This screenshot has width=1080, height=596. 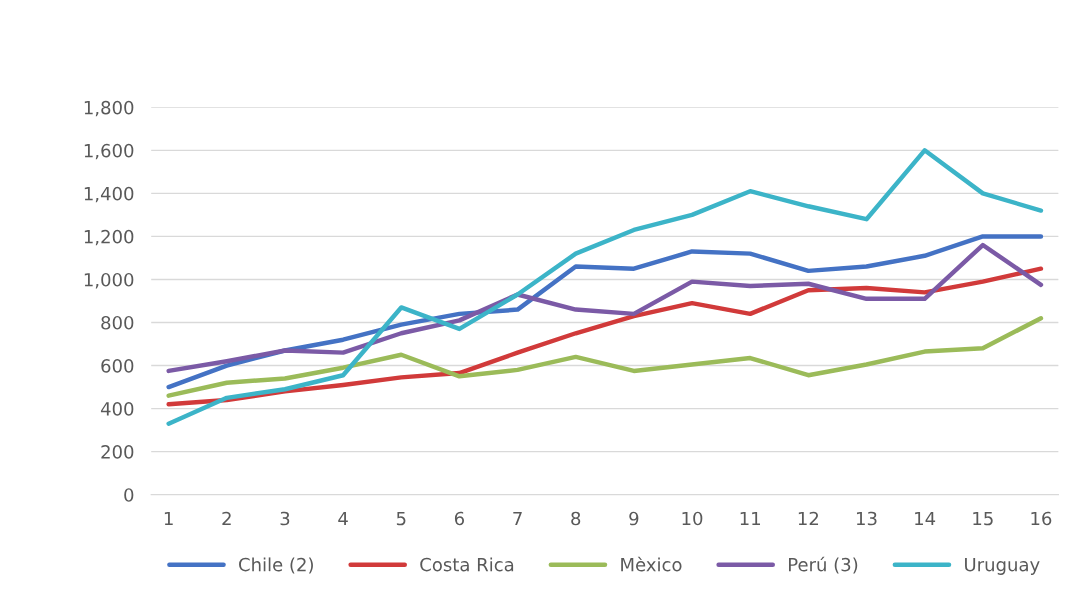 I want to click on x-tick-label: 5, so click(x=401, y=518).